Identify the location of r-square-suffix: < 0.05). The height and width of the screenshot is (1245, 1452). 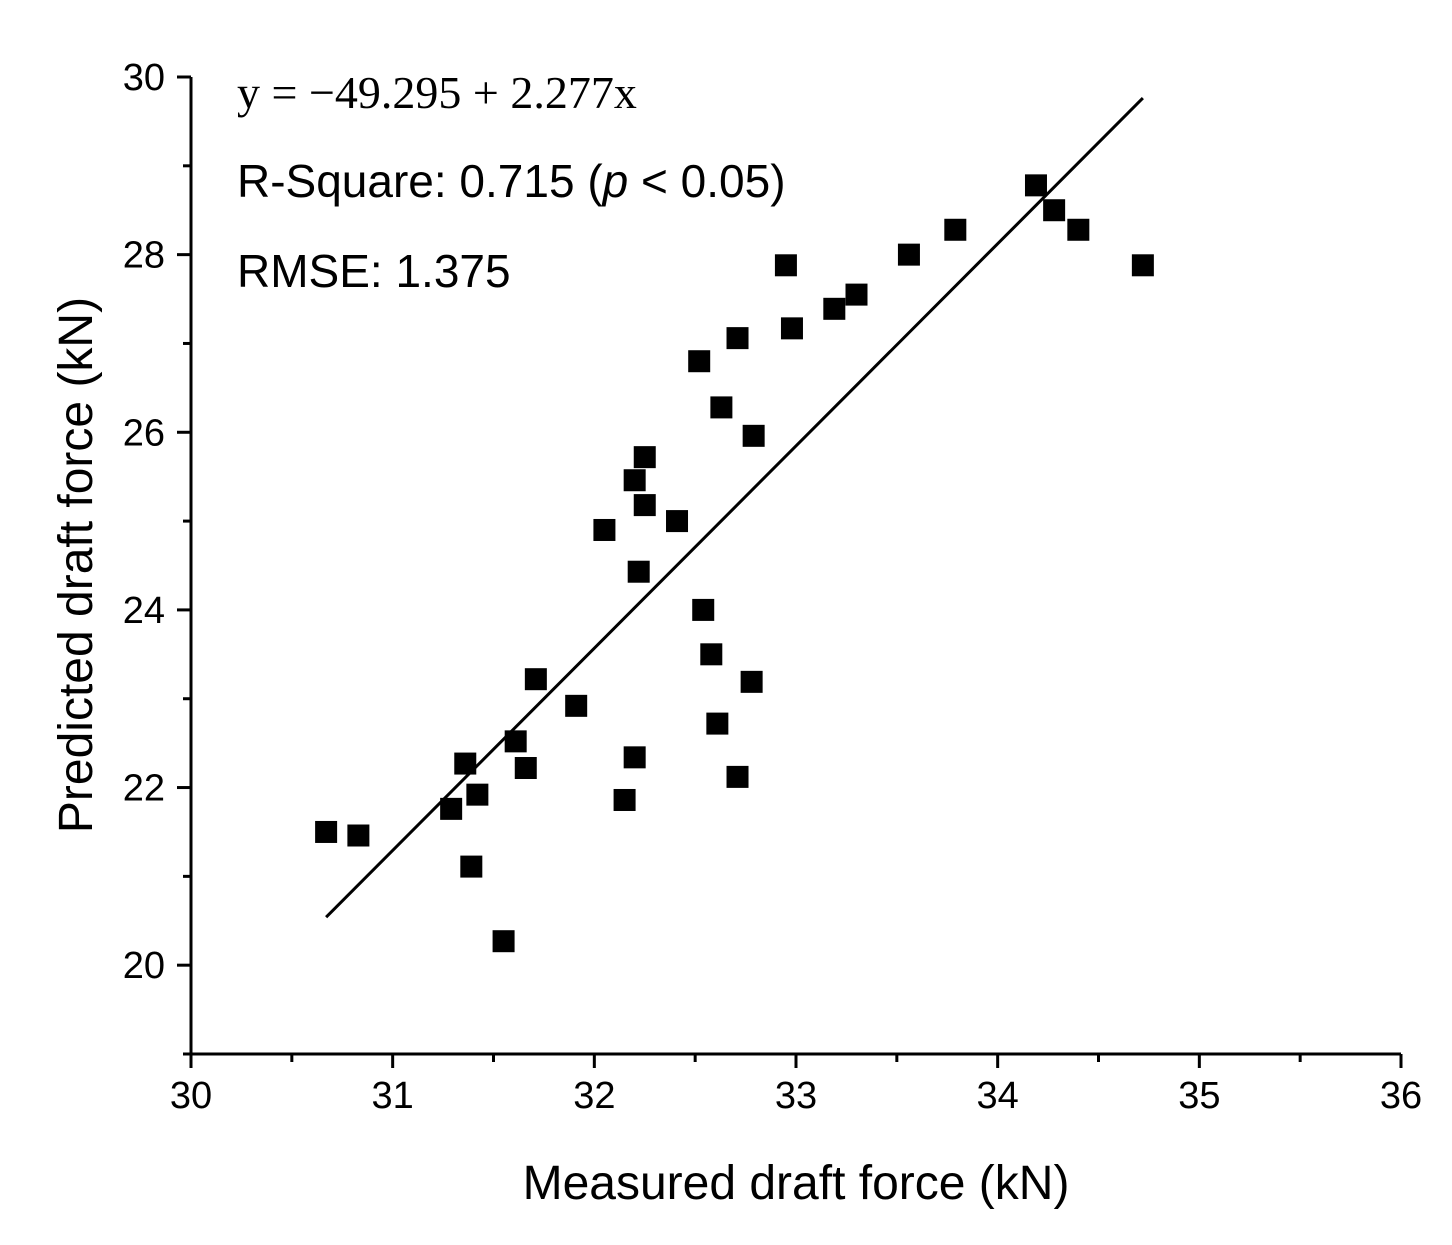
(706, 181).